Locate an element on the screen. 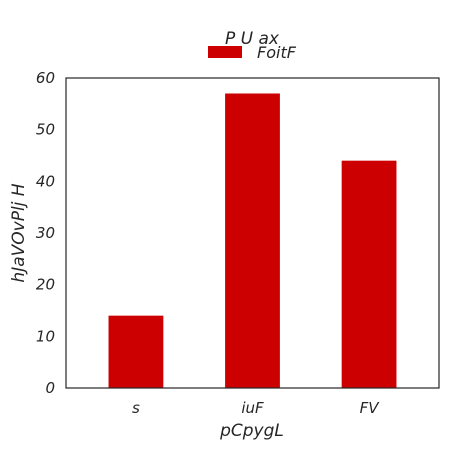 The height and width of the screenshot is (450, 450). bar-iuF is located at coordinates (252, 240).